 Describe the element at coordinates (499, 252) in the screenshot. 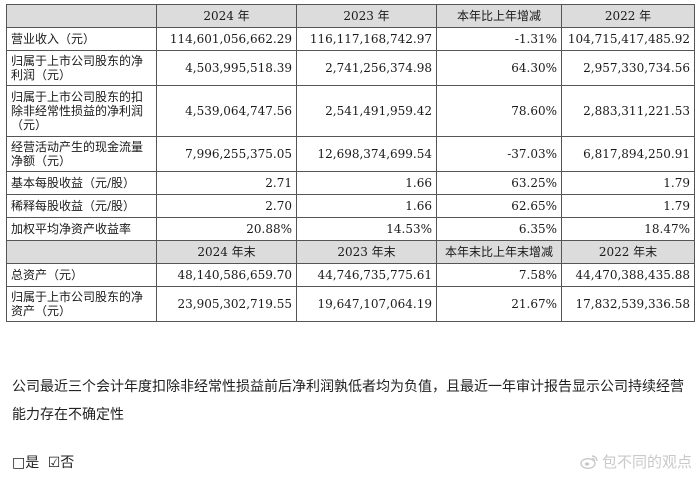

I see `header-cell: 本年末比上年末增减` at that location.